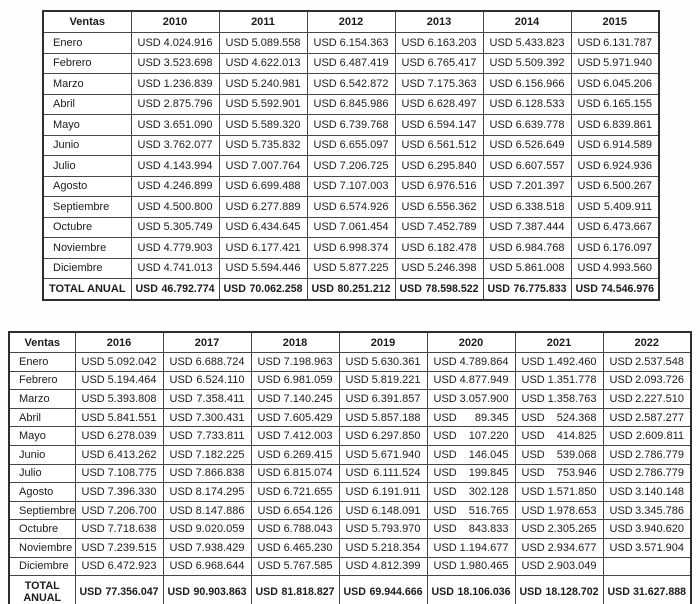  Describe the element at coordinates (527, 186) in the screenshot. I see `value-cell: USD 7.201.397` at that location.